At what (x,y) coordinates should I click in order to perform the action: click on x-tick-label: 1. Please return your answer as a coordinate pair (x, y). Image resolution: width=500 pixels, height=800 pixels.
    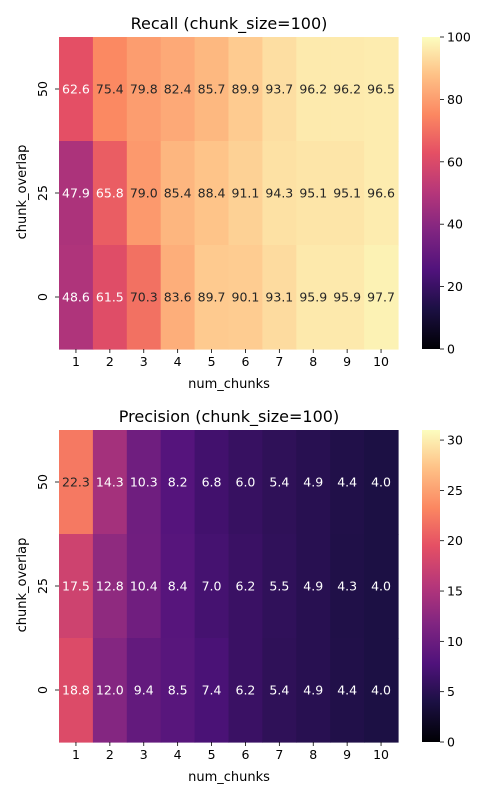
    Looking at the image, I should click on (76, 361).